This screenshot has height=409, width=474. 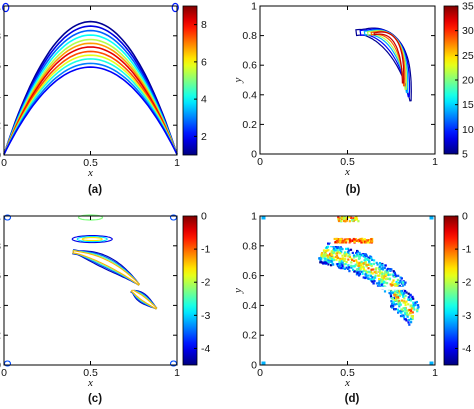 I want to click on x-axis-label: x, so click(x=90, y=383).